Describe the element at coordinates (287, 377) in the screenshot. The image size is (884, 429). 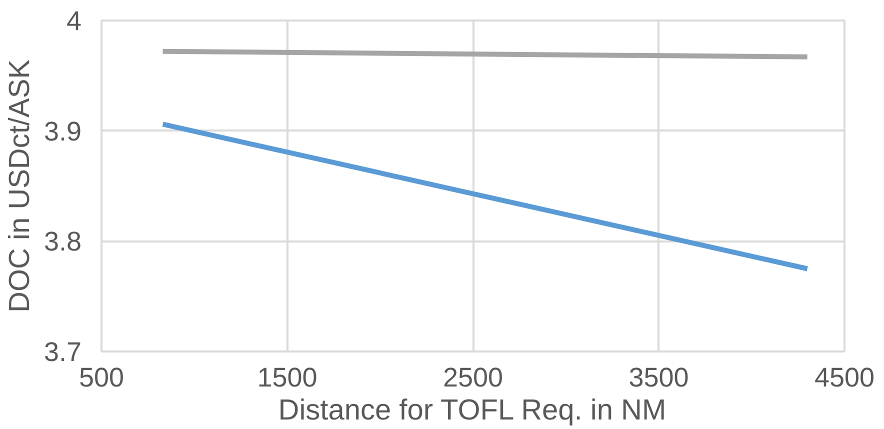
I see `x-tick-label: 1500` at that location.